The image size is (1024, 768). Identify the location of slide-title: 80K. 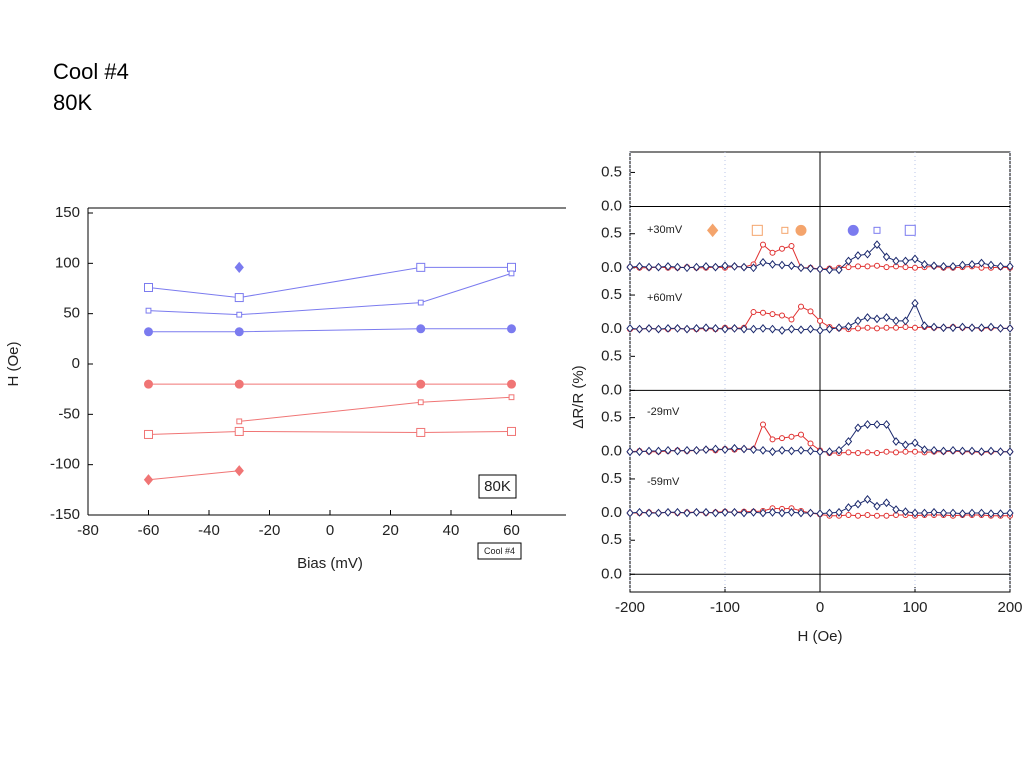
(72, 102).